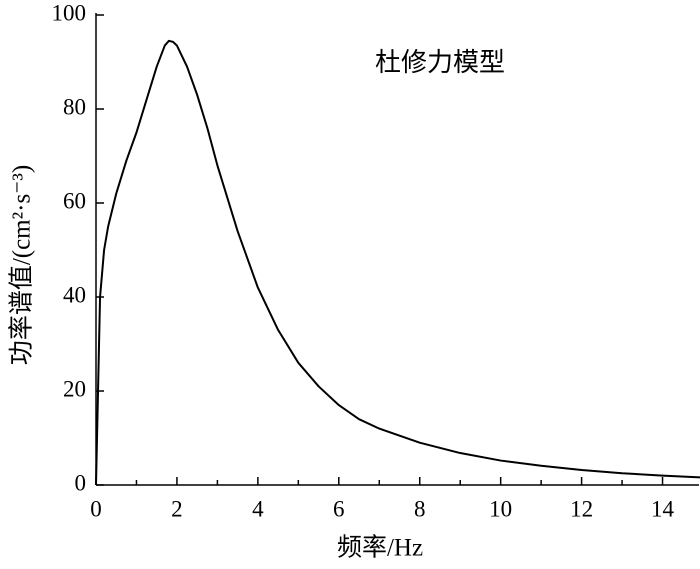 Image resolution: width=700 pixels, height=569 pixels. Describe the element at coordinates (74, 294) in the screenshot. I see `y-tick-label: 40` at that location.